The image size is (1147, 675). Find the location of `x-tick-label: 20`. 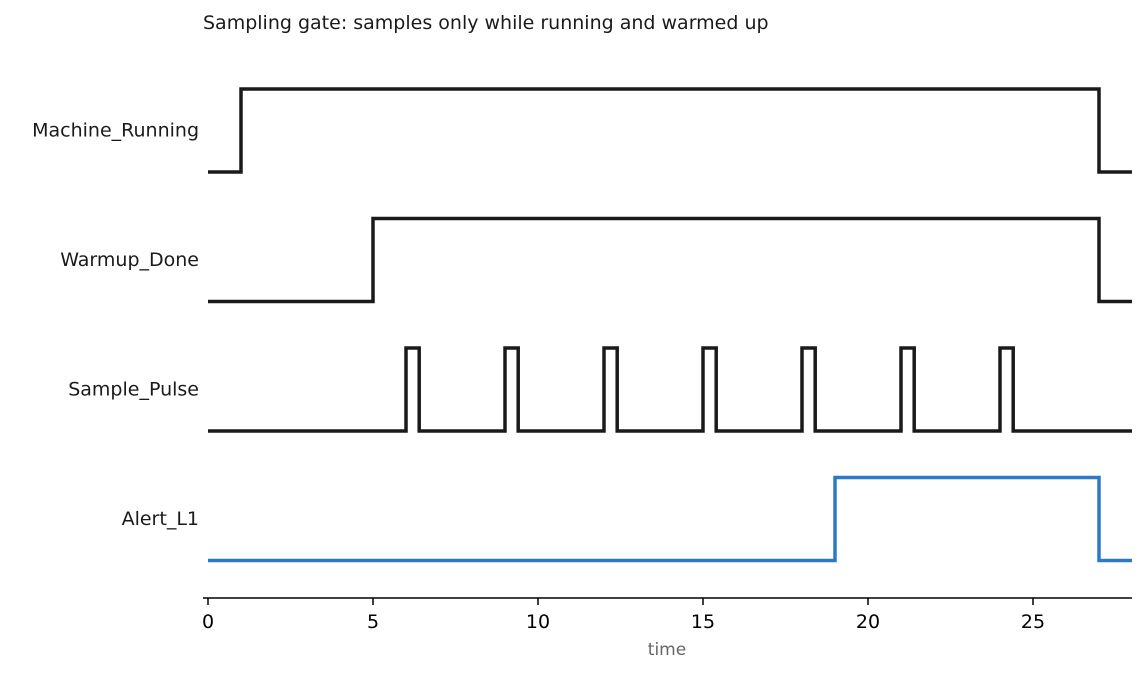

x-tick-label: 20 is located at coordinates (868, 622).